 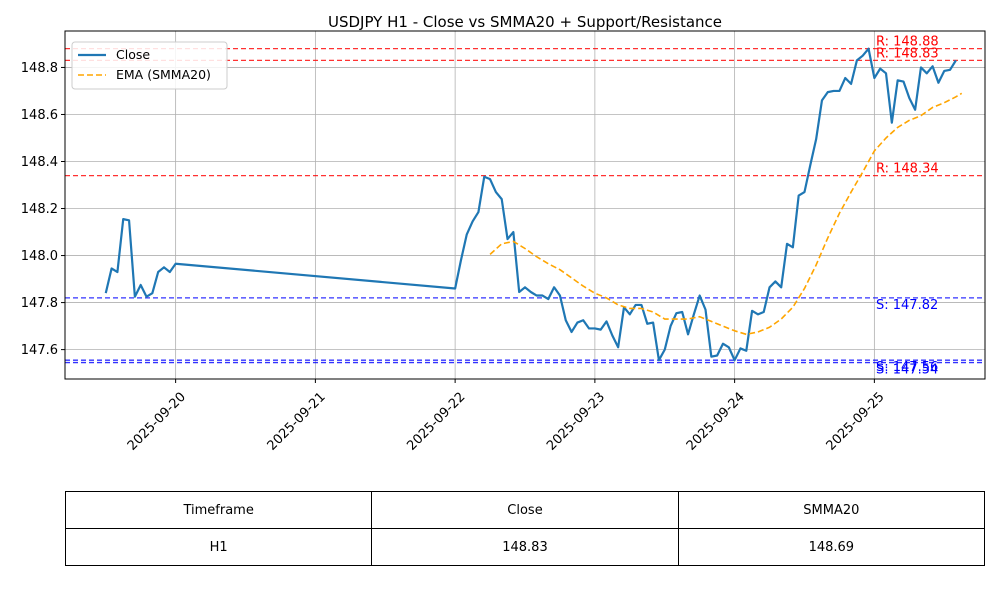 I want to click on table-header-row: Timeframe Close SMMA20, so click(x=525, y=510).